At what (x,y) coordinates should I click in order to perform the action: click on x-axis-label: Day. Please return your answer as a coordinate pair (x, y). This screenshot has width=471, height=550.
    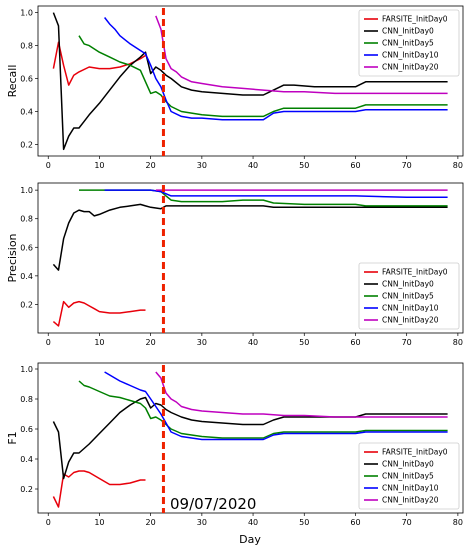
    Looking at the image, I should click on (250, 539).